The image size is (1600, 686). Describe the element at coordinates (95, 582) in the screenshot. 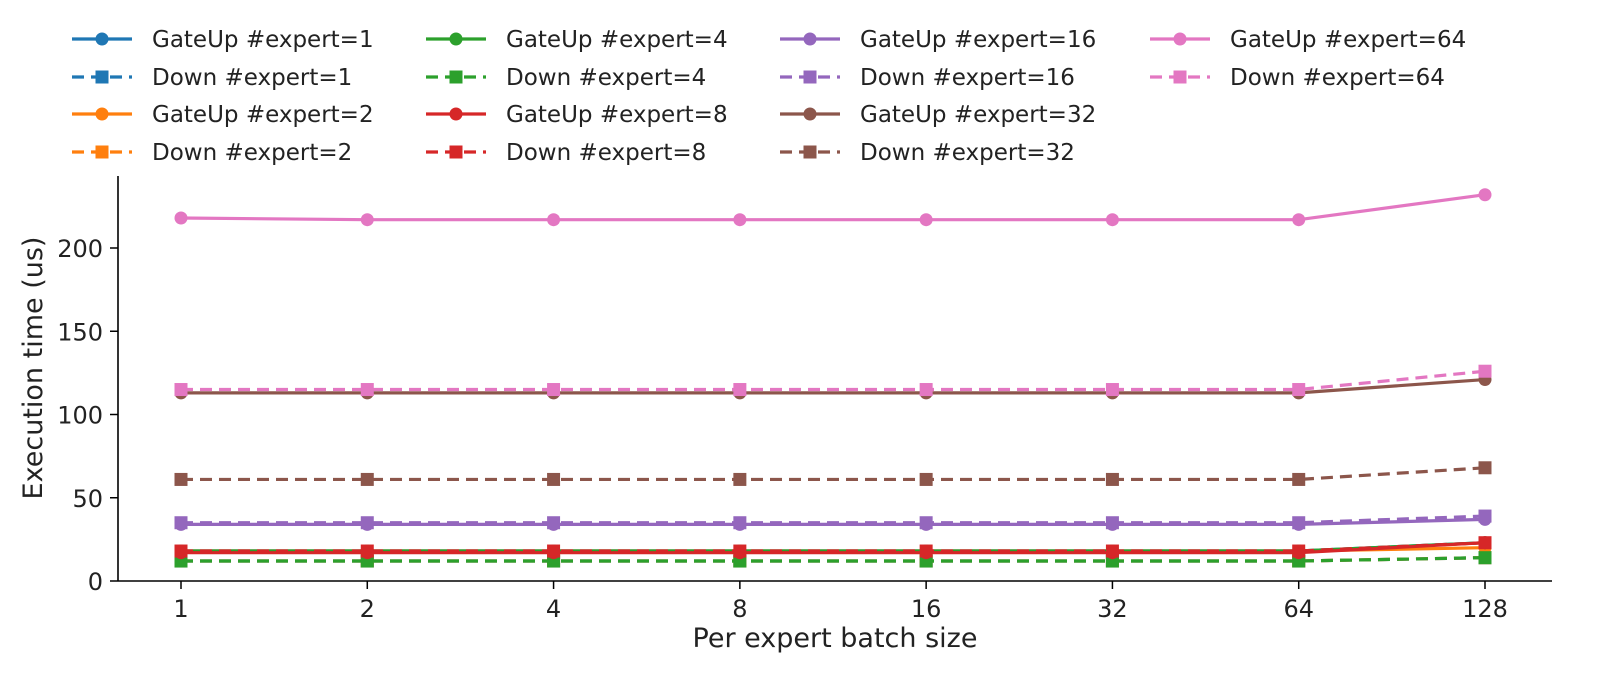

I see `y-tick-label: 0` at that location.